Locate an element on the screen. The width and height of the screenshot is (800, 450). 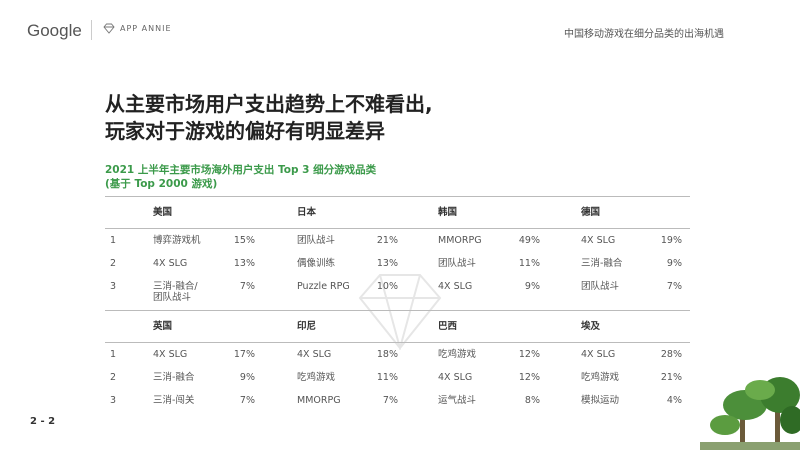
share-percent: 18% is located at coordinates (387, 354).